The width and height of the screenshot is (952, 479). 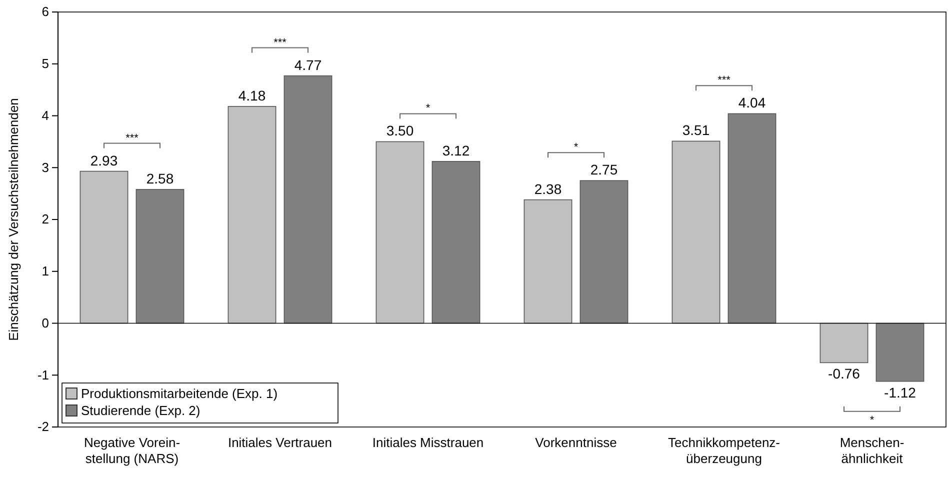 What do you see at coordinates (252, 95) in the screenshot?
I see `data-label: 4.18` at bounding box center [252, 95].